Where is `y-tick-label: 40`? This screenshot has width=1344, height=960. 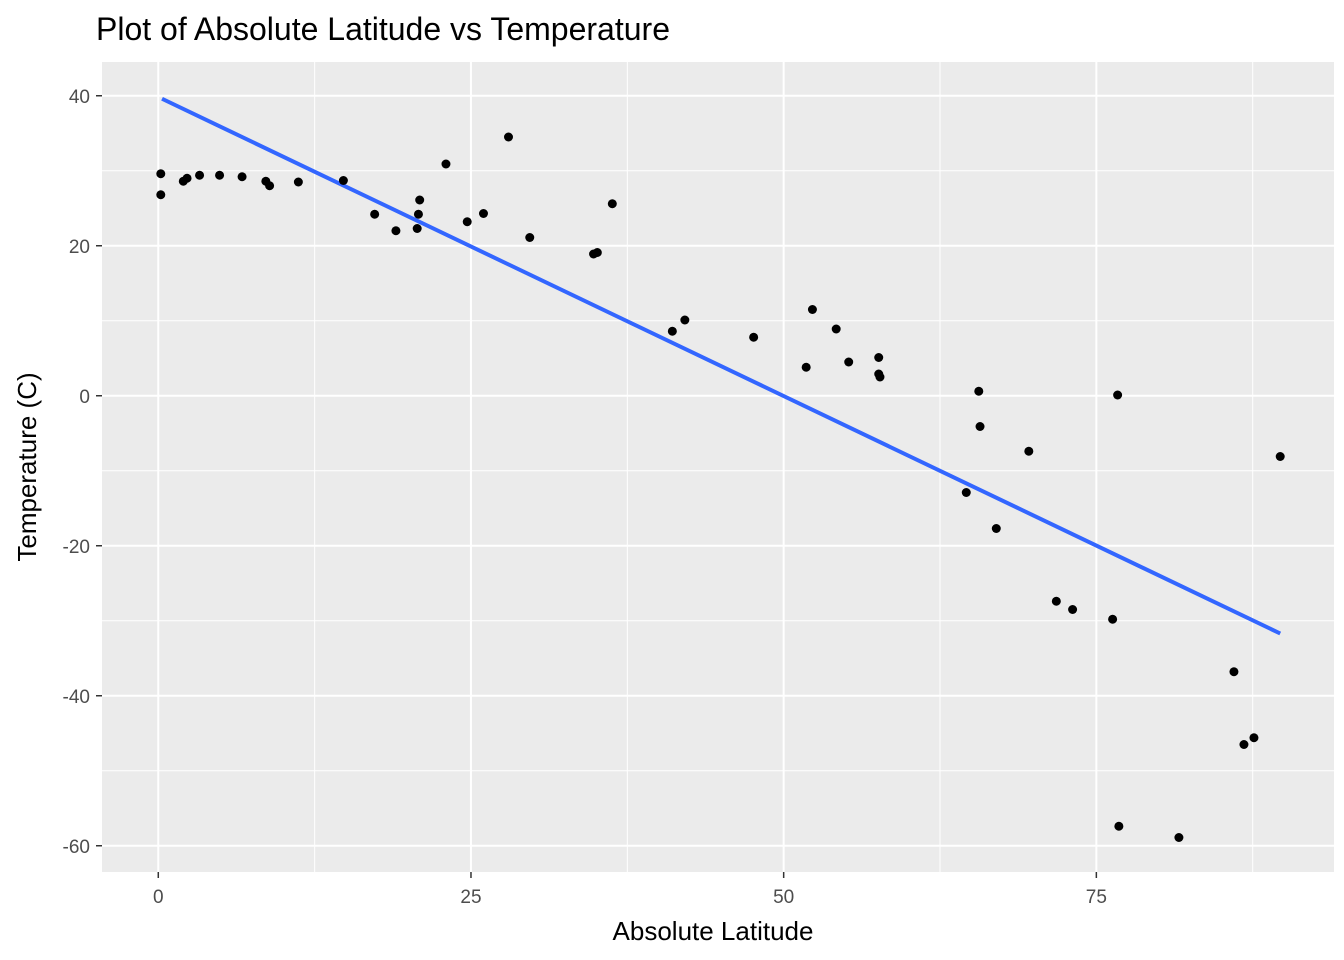 y-tick-label: 40 is located at coordinates (79, 97).